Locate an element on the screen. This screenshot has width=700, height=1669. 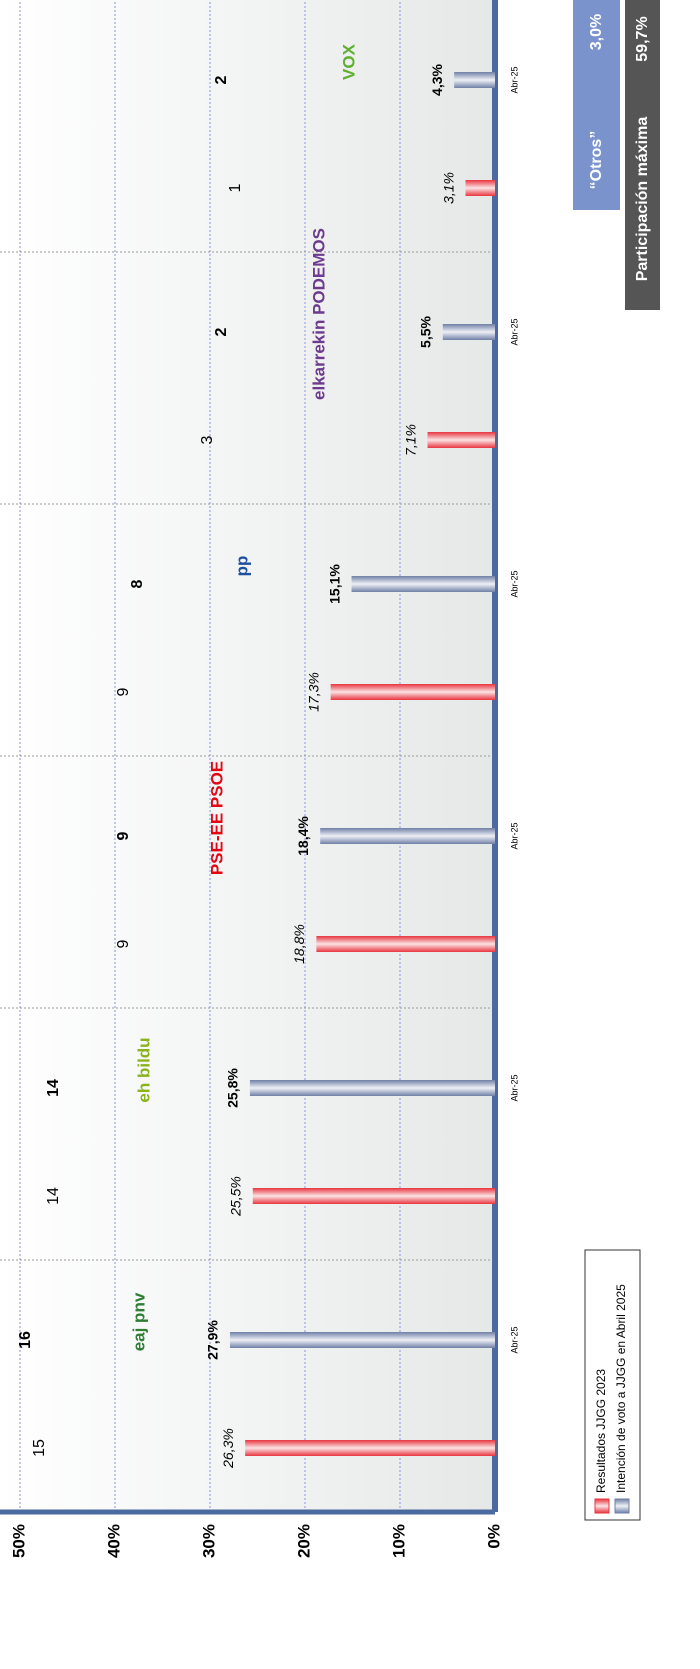
value-label: 15,1% is located at coordinates (334, 584).